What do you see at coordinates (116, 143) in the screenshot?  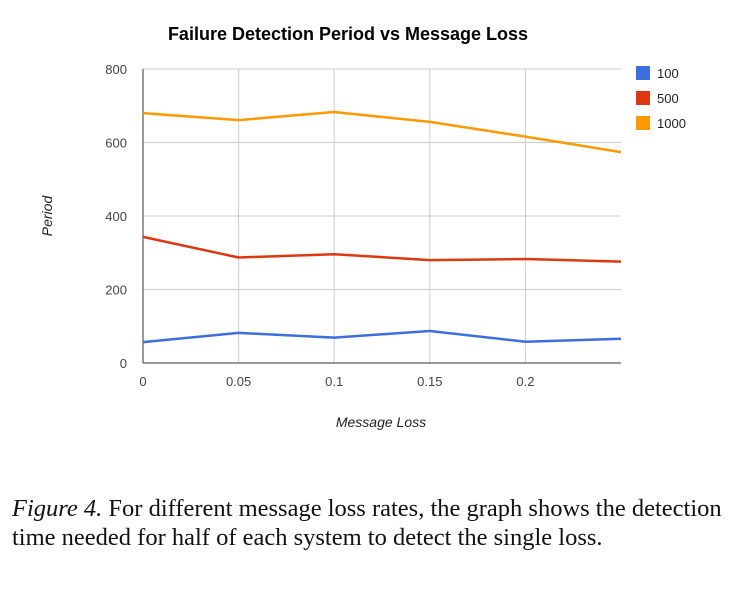 I see `y-tick-label: 600` at bounding box center [116, 143].